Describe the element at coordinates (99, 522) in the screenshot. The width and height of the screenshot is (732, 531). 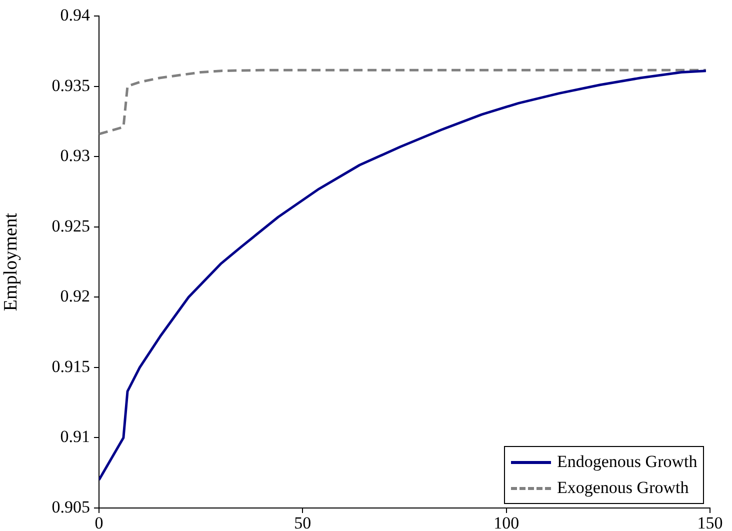
I see `x-tick-label: 0` at that location.